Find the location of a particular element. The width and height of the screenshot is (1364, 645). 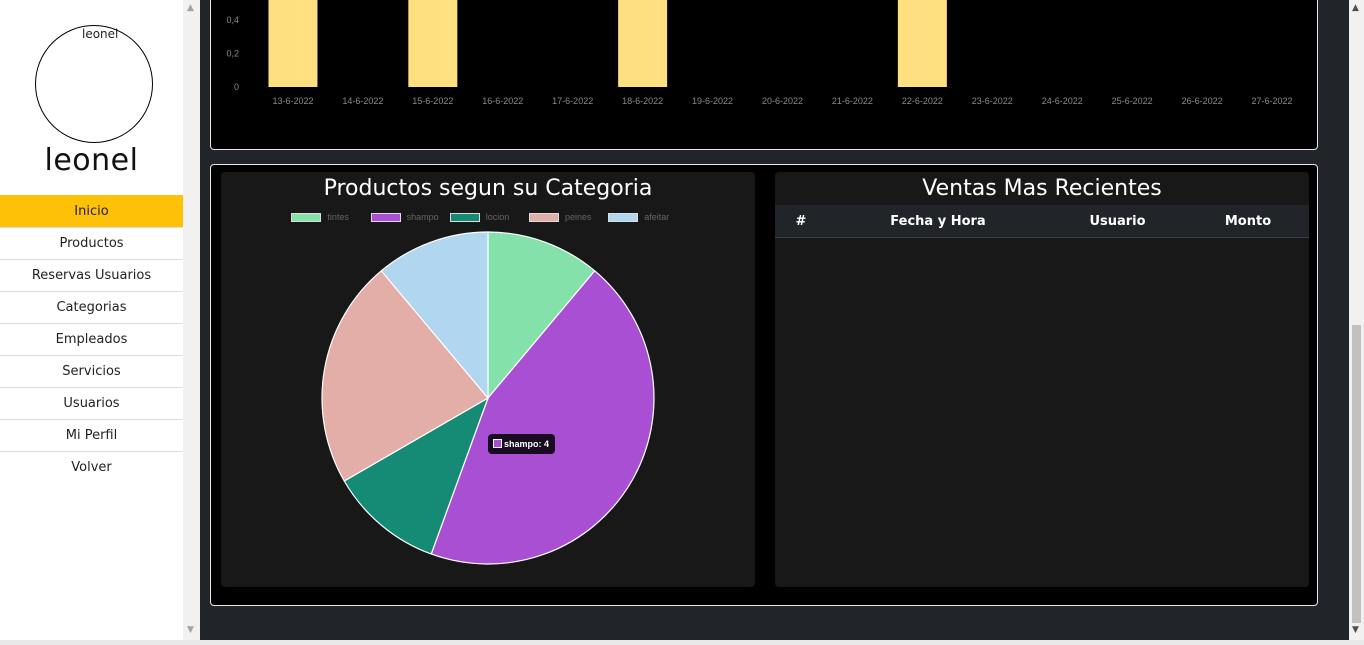

pie-slice-tintes is located at coordinates (541, 315).